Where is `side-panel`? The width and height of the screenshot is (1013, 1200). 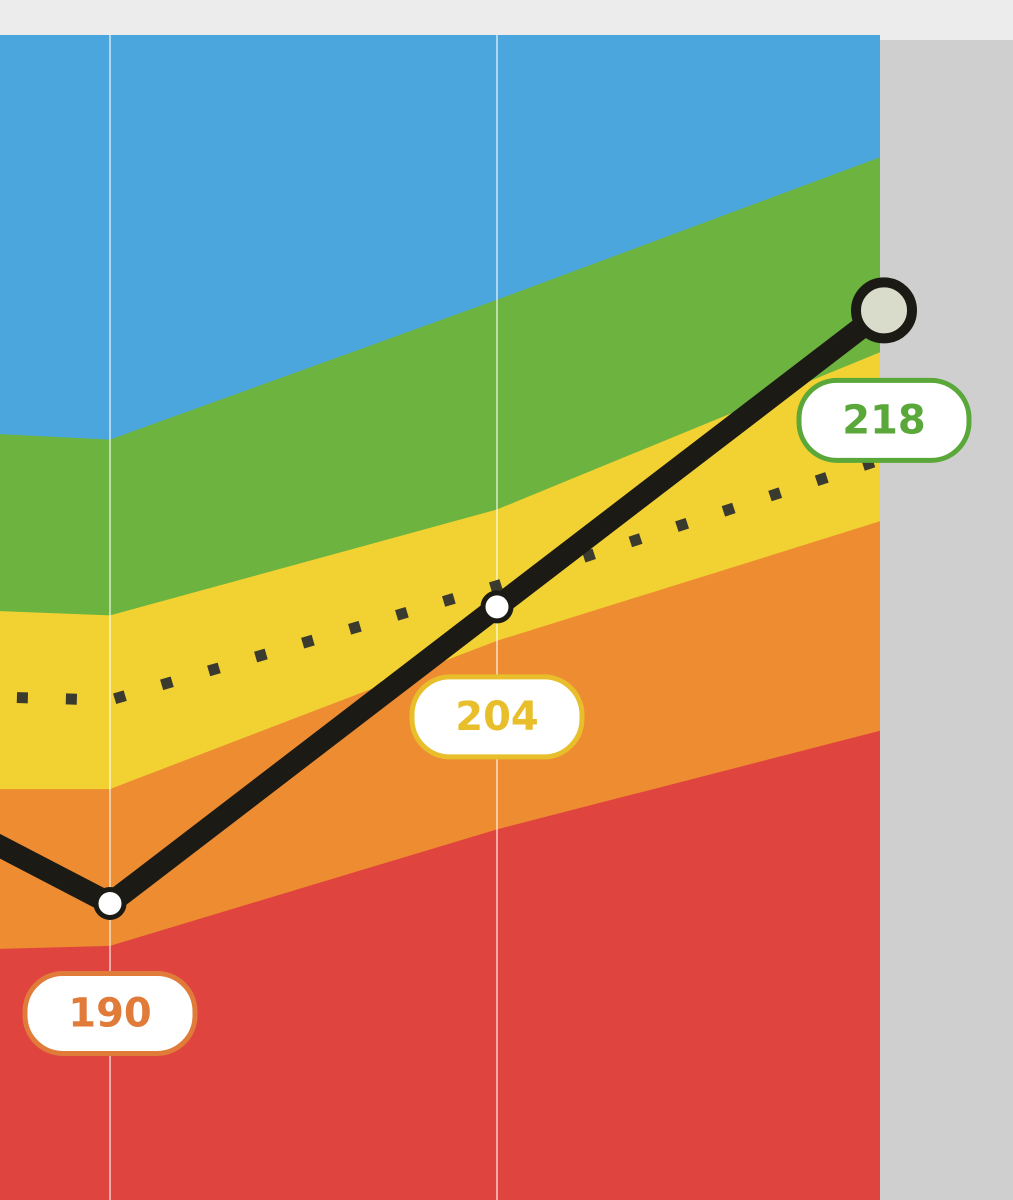 side-panel is located at coordinates (946, 620).